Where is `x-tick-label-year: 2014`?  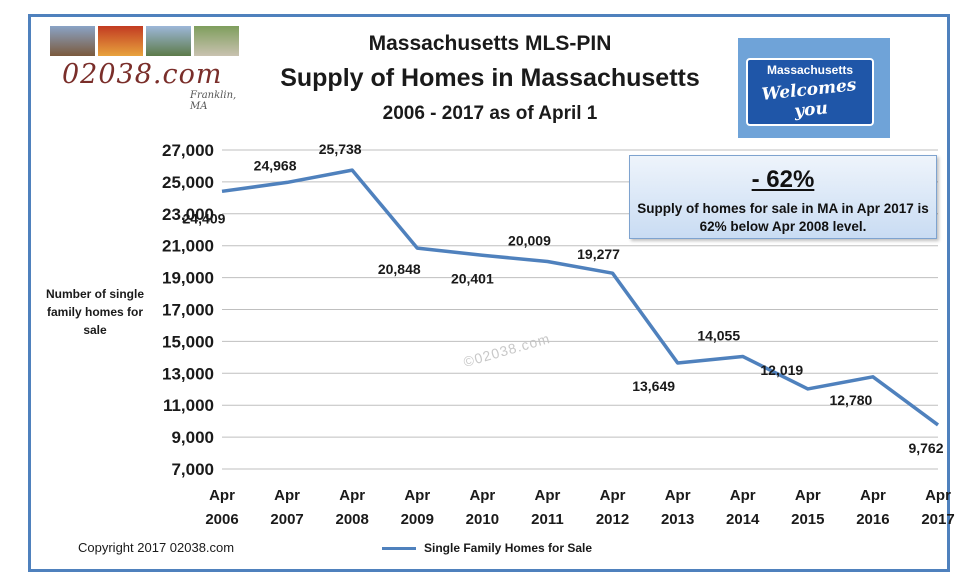 x-tick-label-year: 2014 is located at coordinates (743, 519).